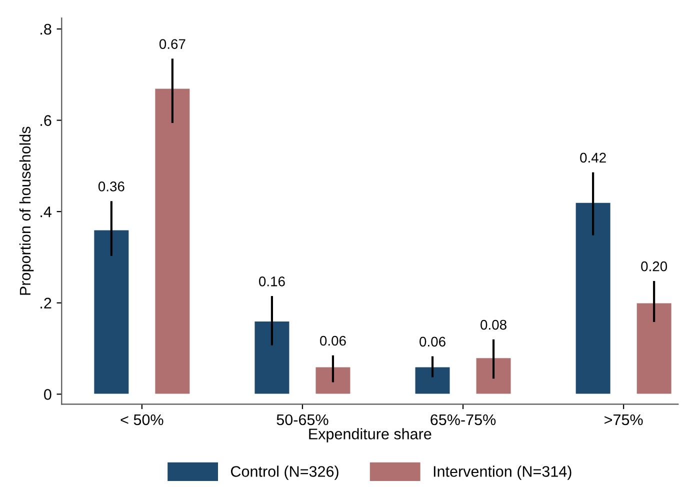  What do you see at coordinates (493, 325) in the screenshot?
I see `data-label: 0.08` at bounding box center [493, 325].